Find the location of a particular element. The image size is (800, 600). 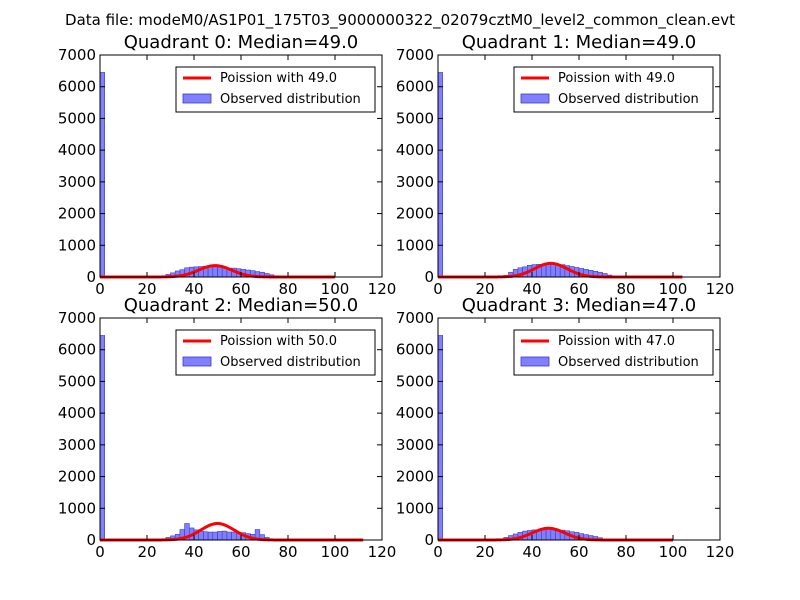

legend-label-poisson: Poission with 47.0 is located at coordinates (616, 341).